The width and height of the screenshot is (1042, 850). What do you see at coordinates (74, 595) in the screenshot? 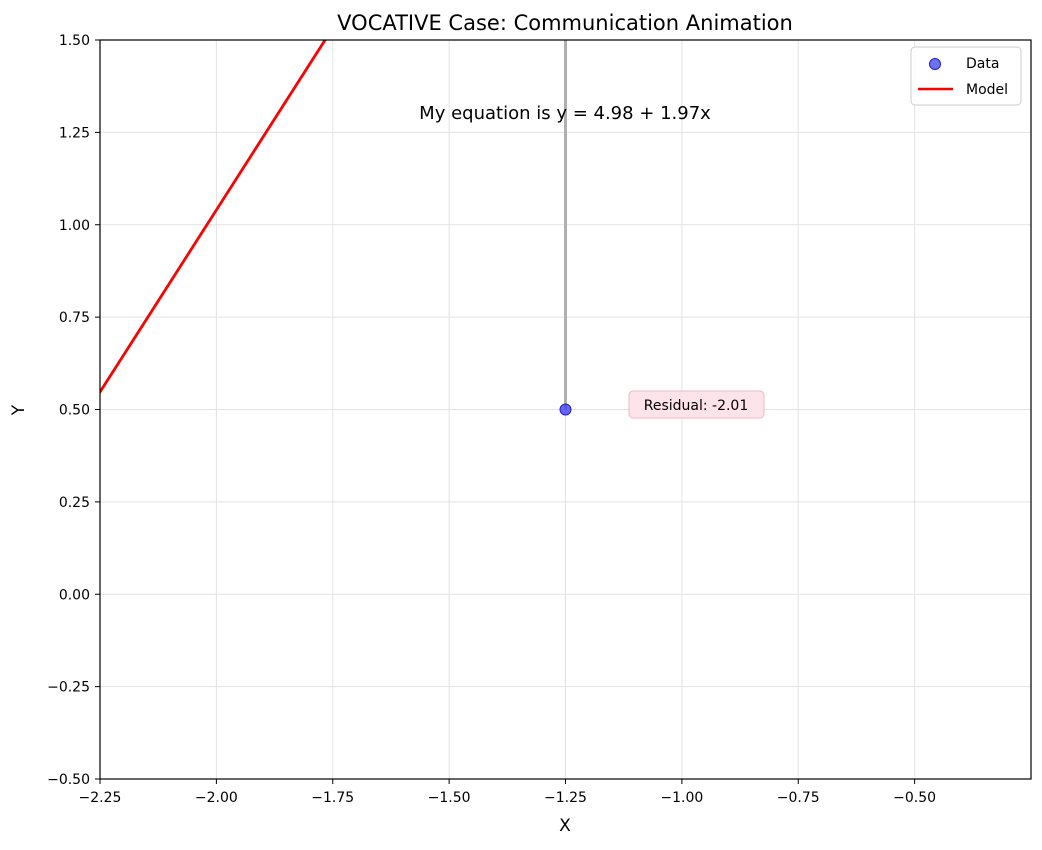
I see `y-tick-label: 0.00` at bounding box center [74, 595].